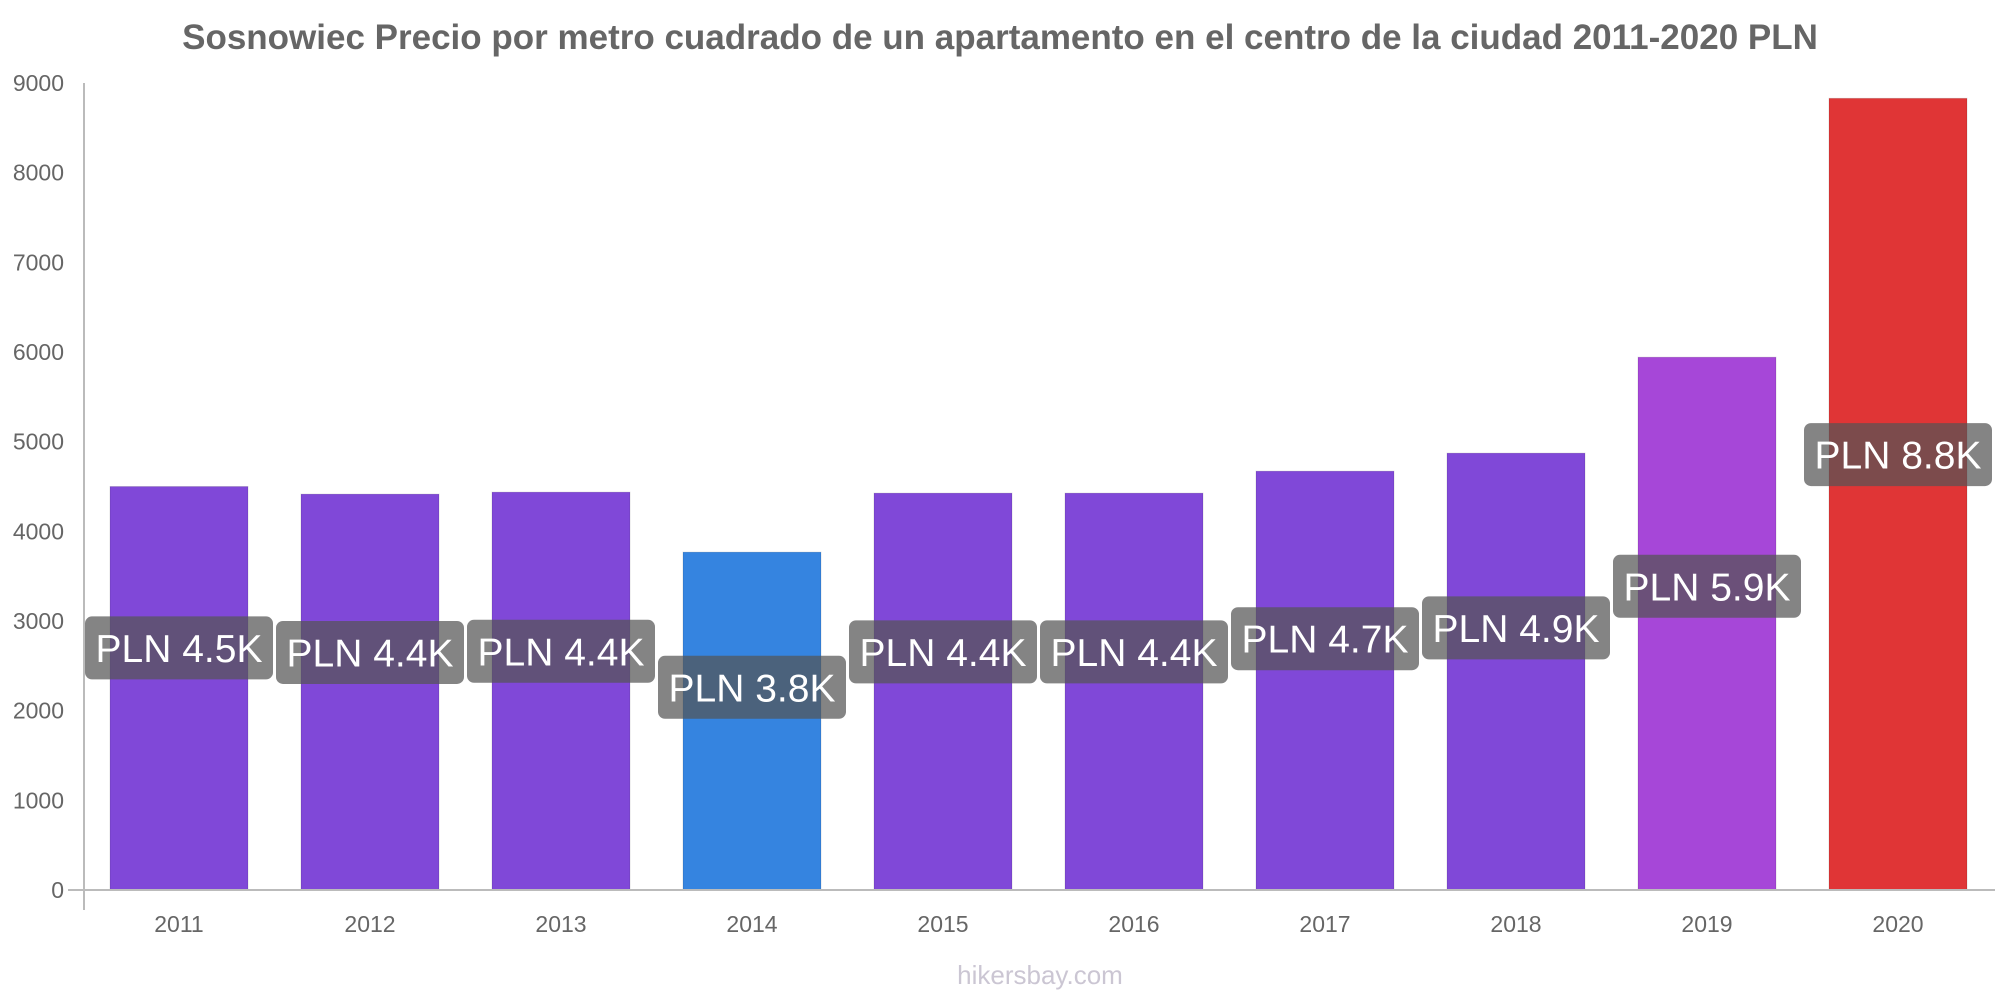 Image resolution: width=2000 pixels, height=1000 pixels. What do you see at coordinates (751, 924) in the screenshot?
I see `x-tick-label: 2014` at bounding box center [751, 924].